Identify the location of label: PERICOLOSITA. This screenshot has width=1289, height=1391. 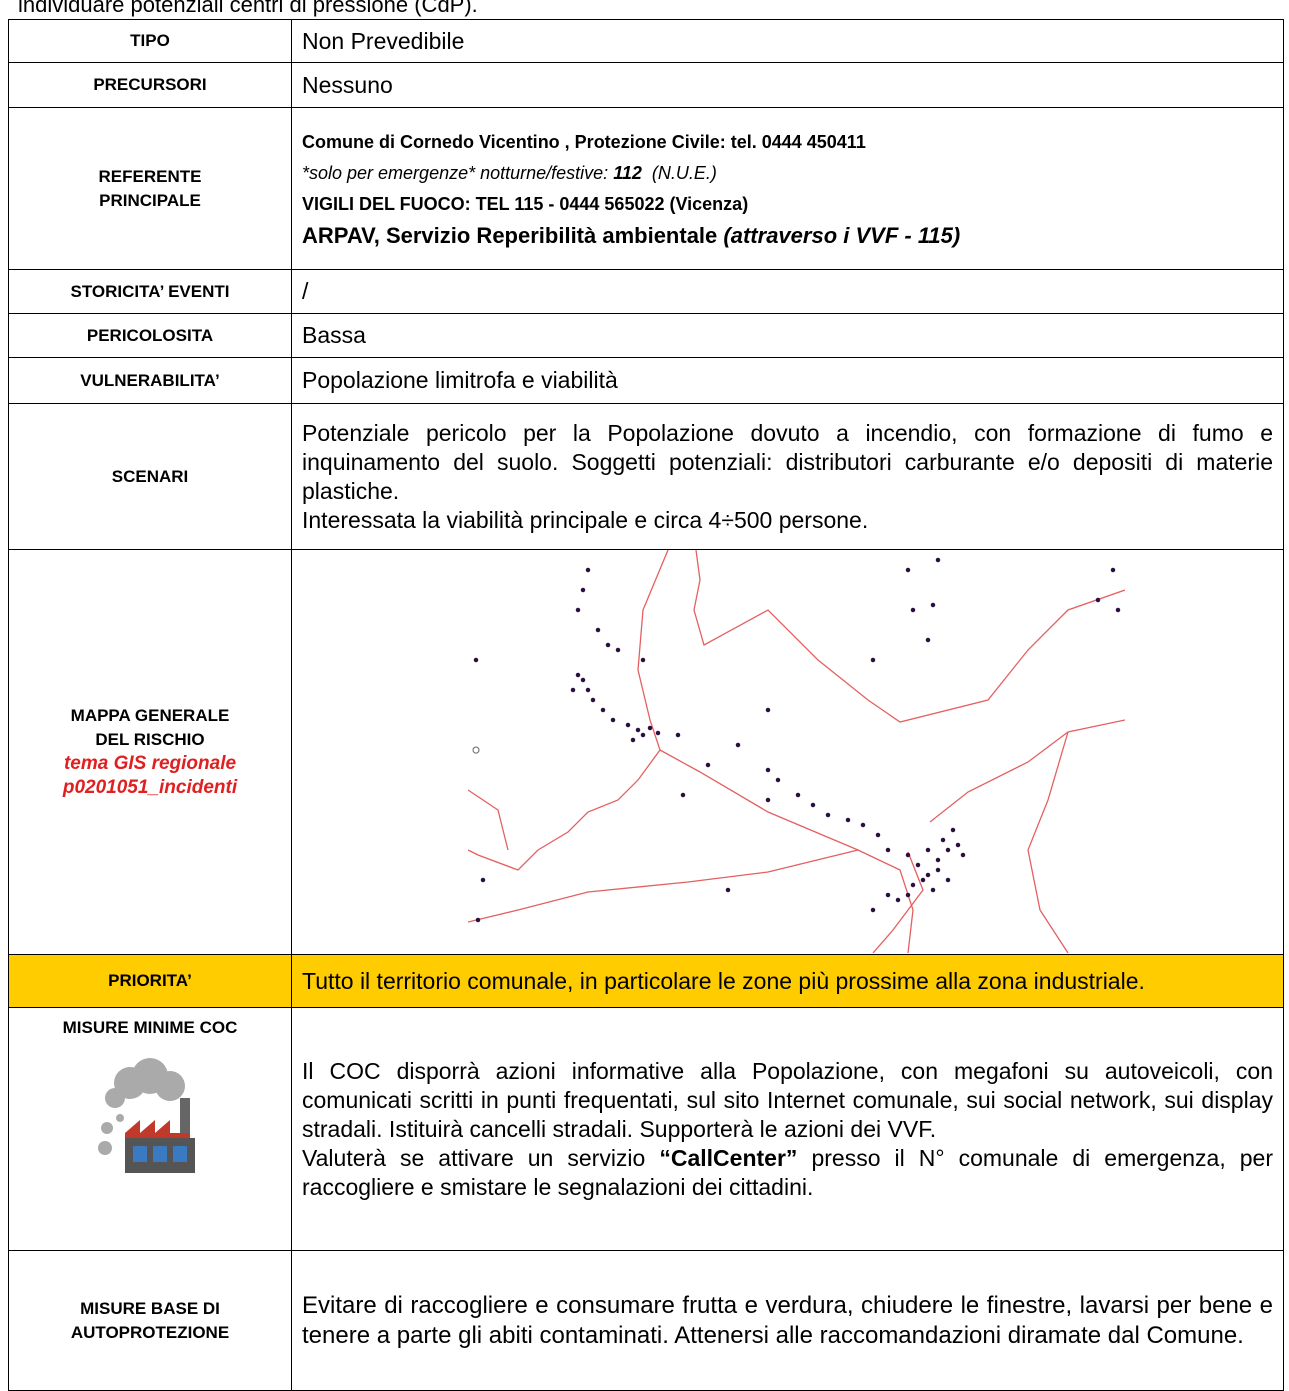
(150, 335).